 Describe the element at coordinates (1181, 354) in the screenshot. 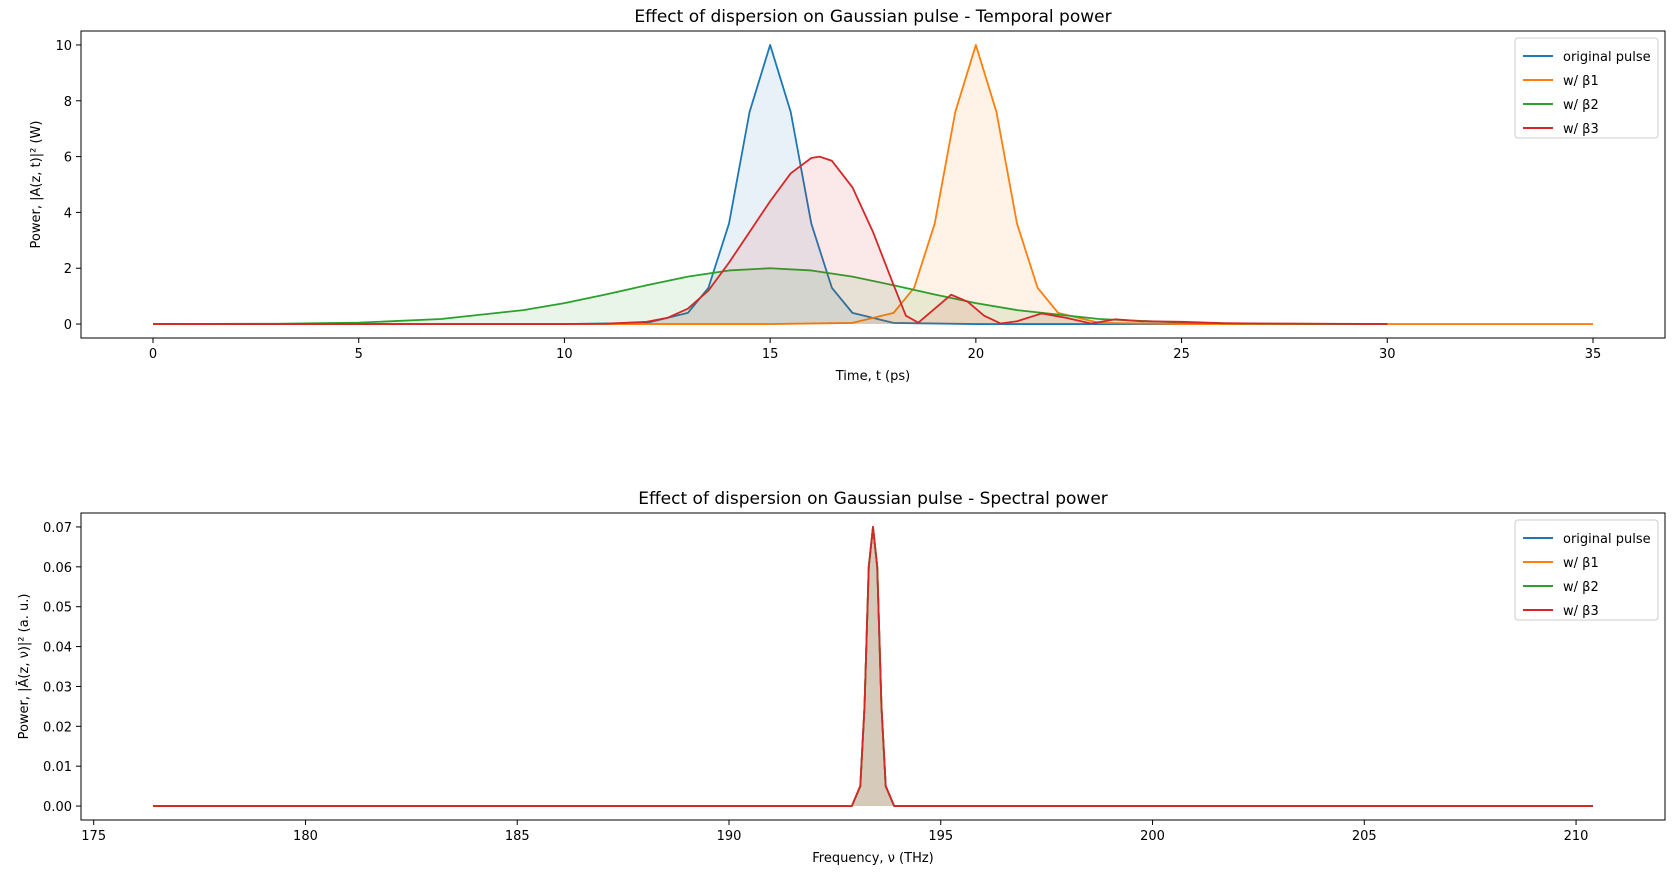

I see `x-tick-label: 25` at that location.